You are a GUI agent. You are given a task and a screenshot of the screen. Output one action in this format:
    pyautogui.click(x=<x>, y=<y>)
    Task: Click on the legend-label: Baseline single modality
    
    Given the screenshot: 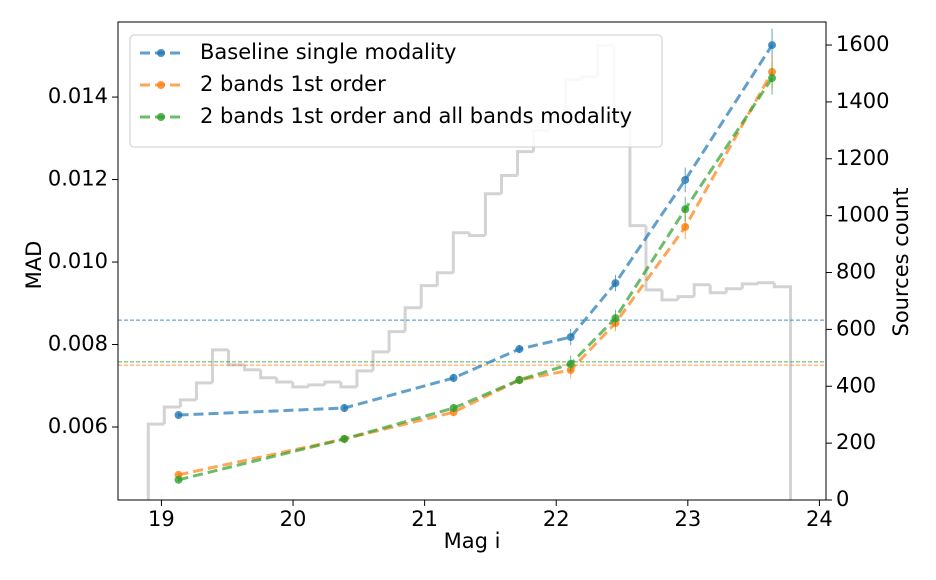 What is the action you would take?
    pyautogui.click(x=328, y=52)
    